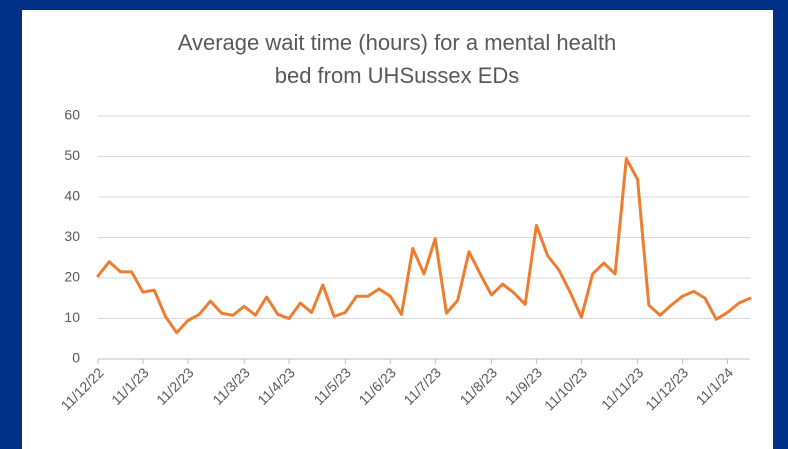  I want to click on y-tick-label: 10, so click(72, 317).